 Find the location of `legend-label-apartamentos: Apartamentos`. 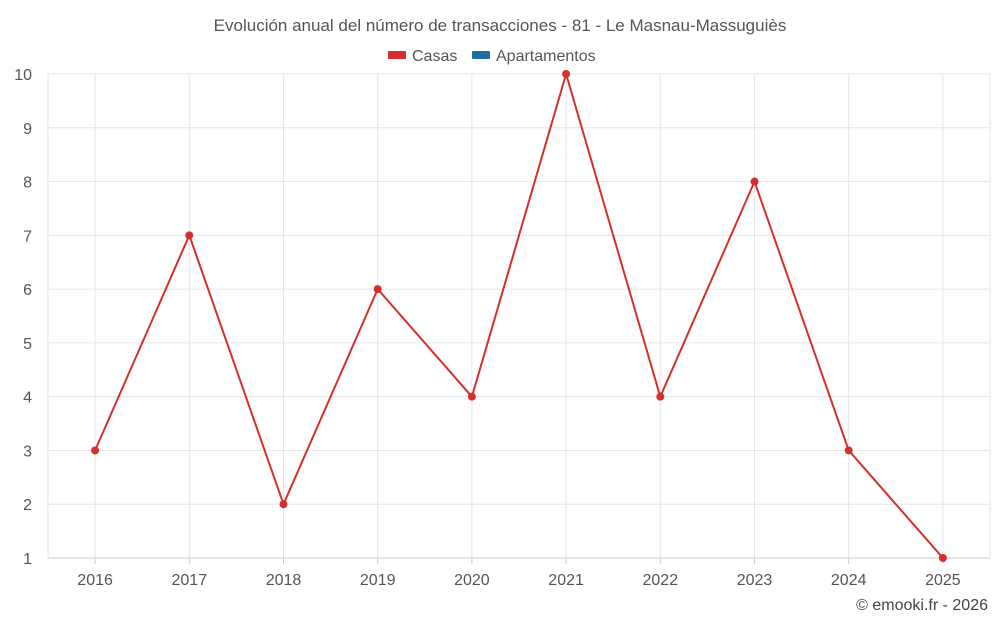

legend-label-apartamentos: Apartamentos is located at coordinates (546, 56).